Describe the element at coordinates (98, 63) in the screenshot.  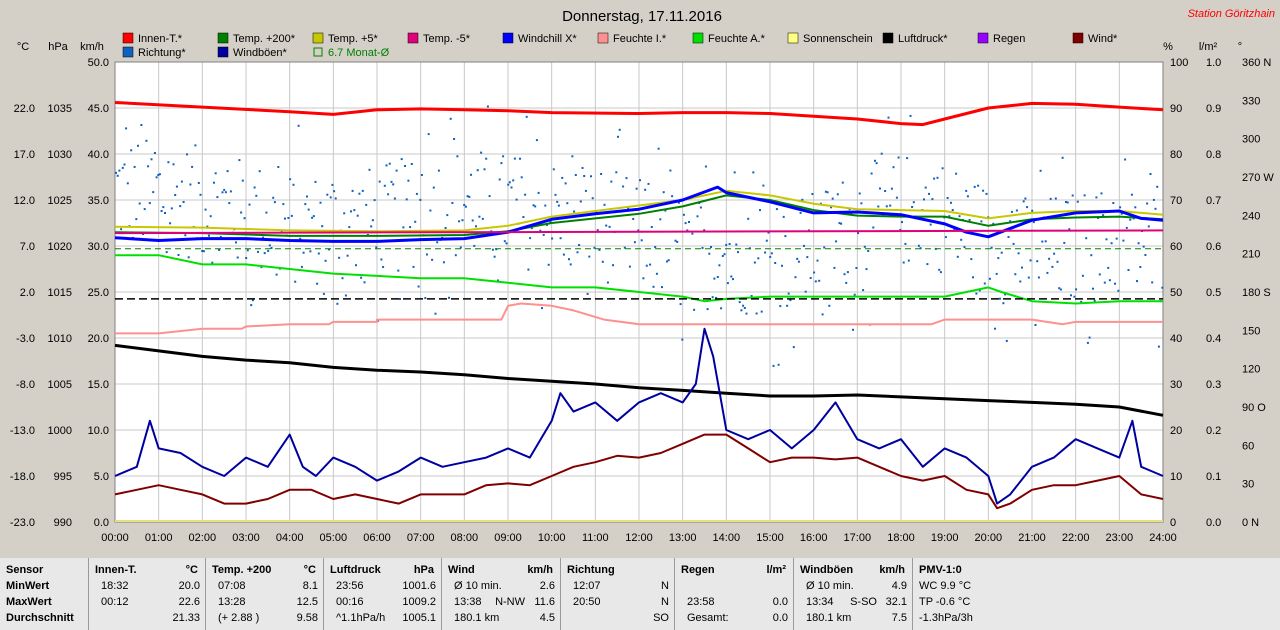
I see `tick-wind: 50.0` at that location.